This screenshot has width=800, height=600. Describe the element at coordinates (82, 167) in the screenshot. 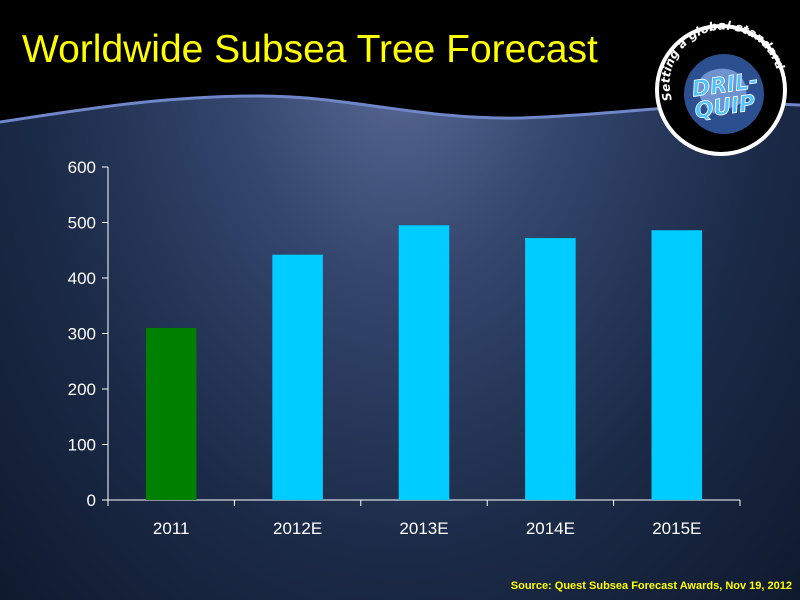

I see `y-tick-label: 600` at that location.